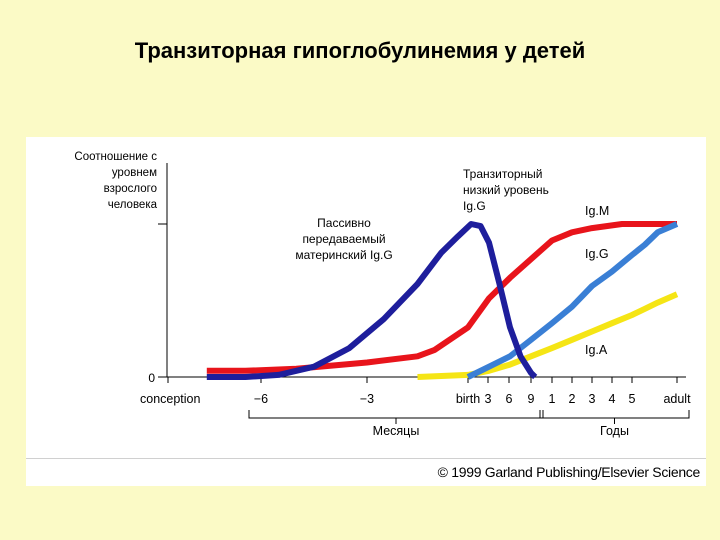 The width and height of the screenshot is (720, 540). Describe the element at coordinates (367, 399) in the screenshot. I see `x-tick-label: −3` at that location.